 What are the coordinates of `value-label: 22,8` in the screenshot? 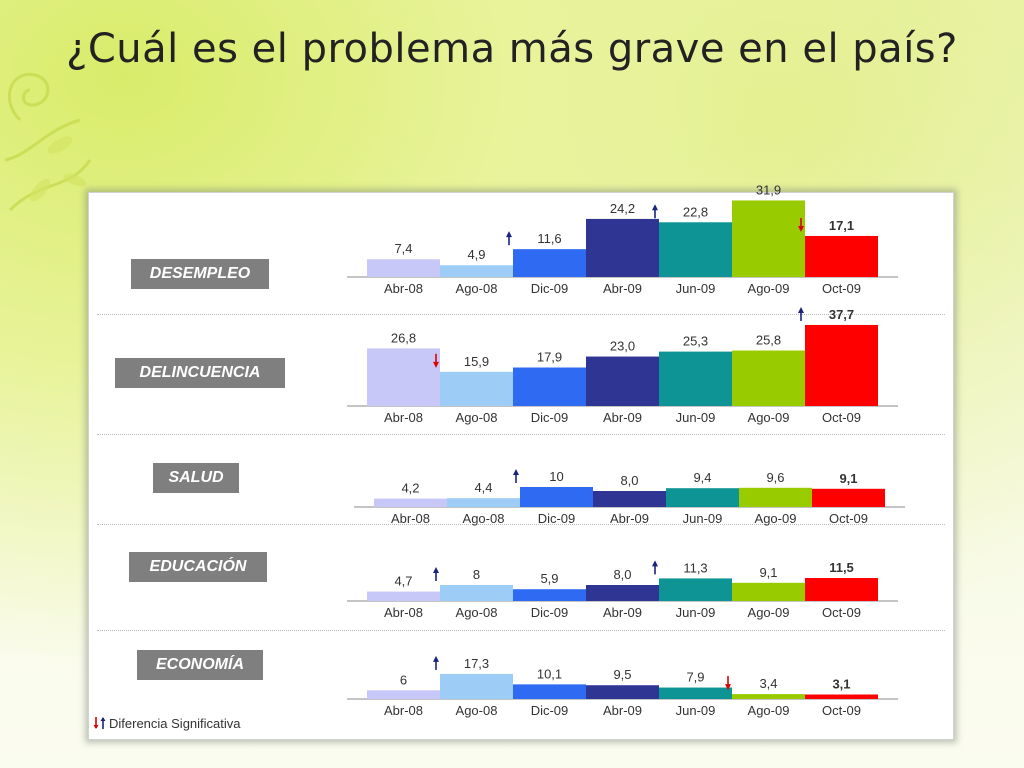 It's located at (695, 211).